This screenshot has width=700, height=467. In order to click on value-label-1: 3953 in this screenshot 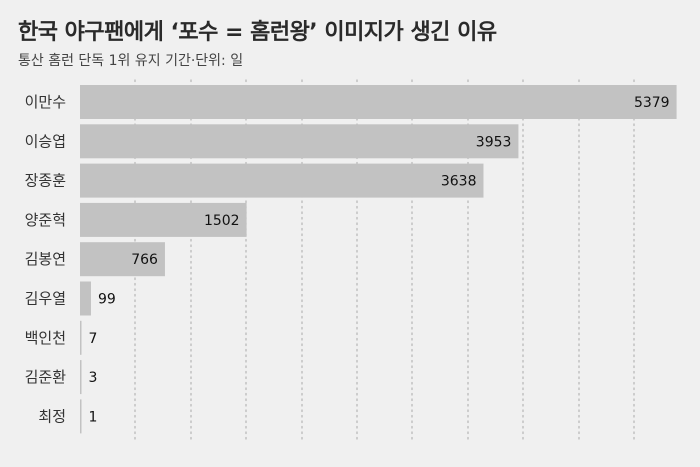, I will do `click(494, 142)`.